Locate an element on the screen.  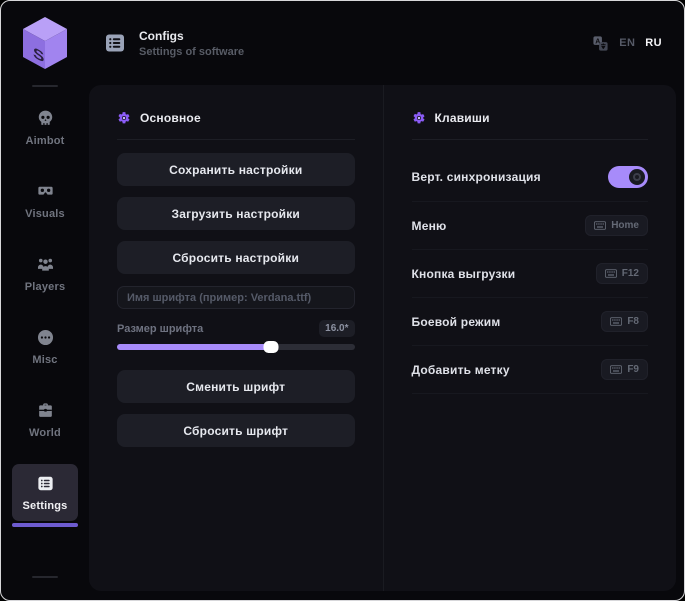
svg-text: S is located at coordinates (38, 55).